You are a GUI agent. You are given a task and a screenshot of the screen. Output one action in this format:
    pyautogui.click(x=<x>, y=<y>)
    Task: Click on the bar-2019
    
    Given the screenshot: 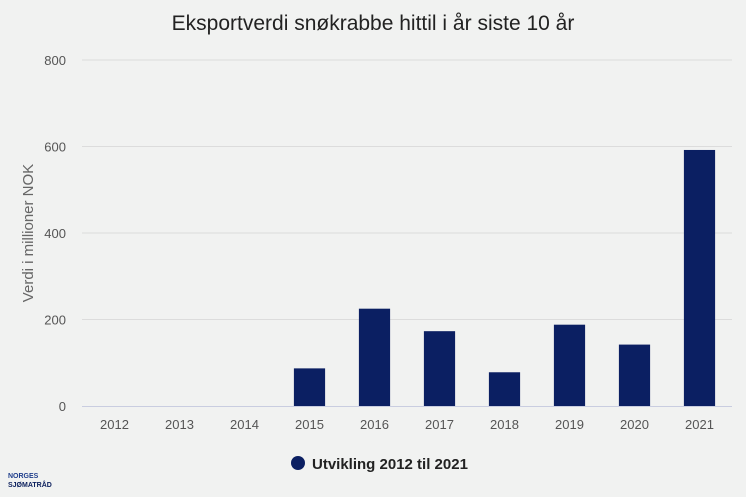 What is the action you would take?
    pyautogui.click(x=569, y=365)
    